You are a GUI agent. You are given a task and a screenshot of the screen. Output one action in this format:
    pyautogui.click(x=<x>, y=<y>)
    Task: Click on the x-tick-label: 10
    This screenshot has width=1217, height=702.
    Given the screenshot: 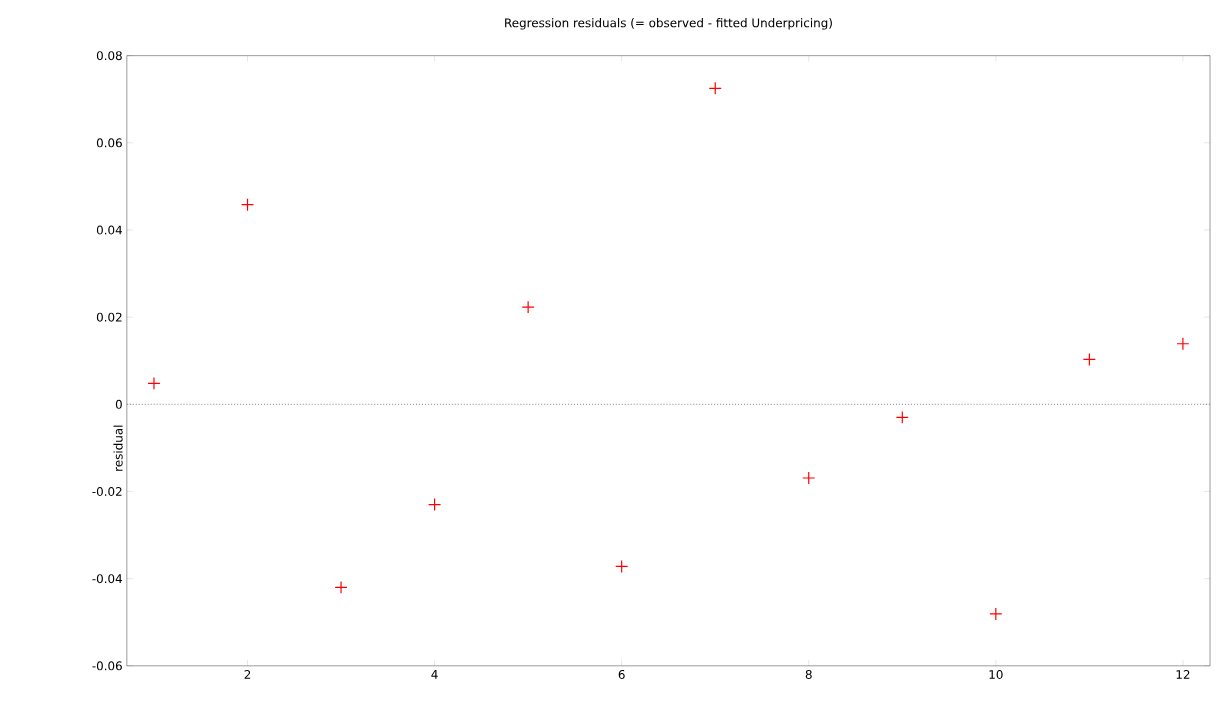 What is the action you would take?
    pyautogui.click(x=996, y=675)
    